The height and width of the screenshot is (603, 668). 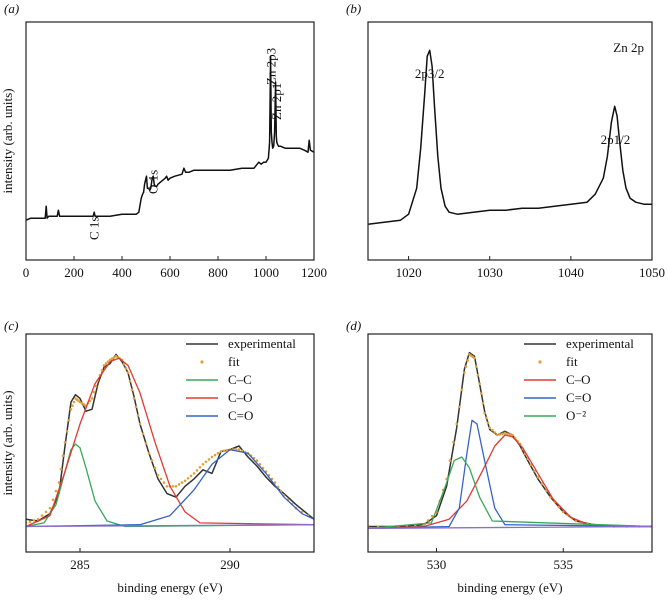 I want to click on legend: experimental fit C–O C=O O⁻², so click(x=579, y=379).